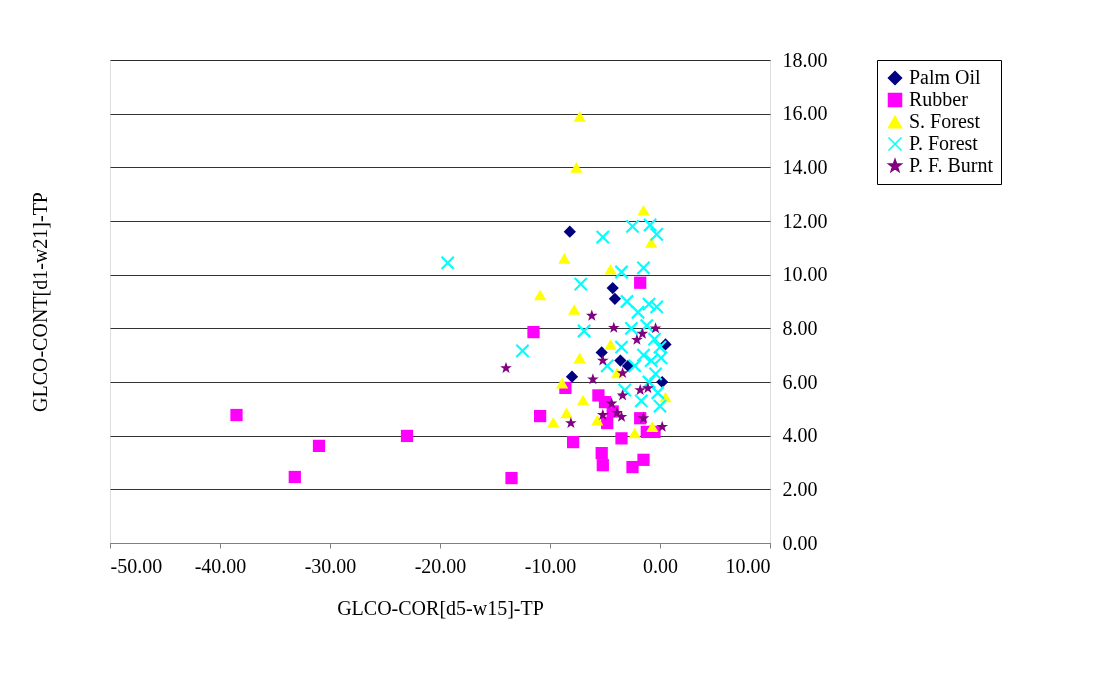  Describe the element at coordinates (944, 143) in the screenshot. I see `legend-label: P. Forest` at that location.